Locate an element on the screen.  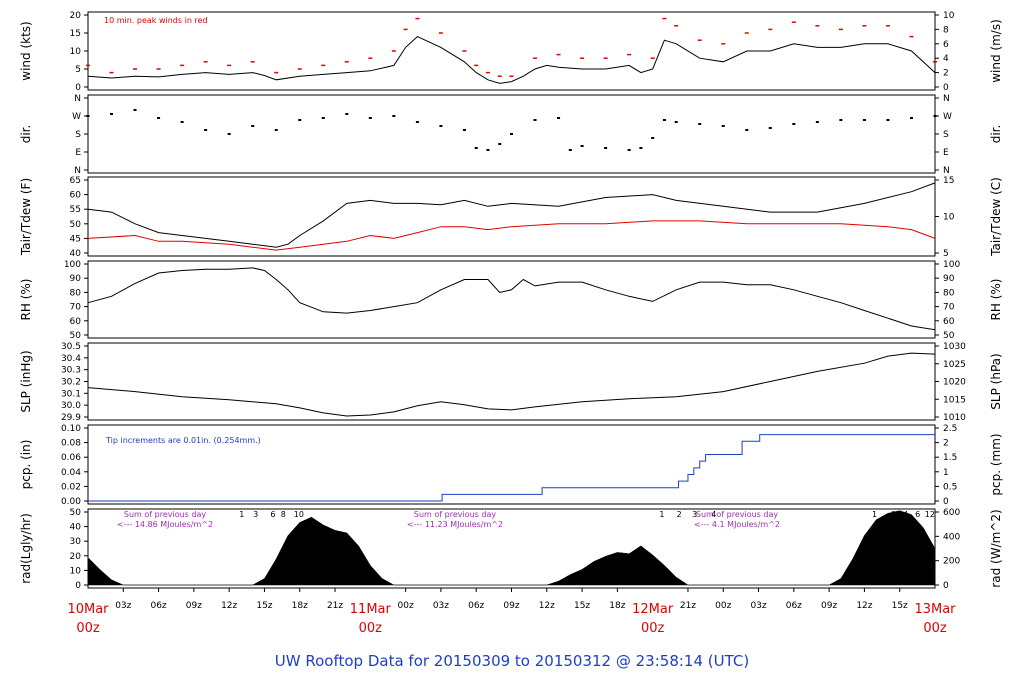
pcp-right-label: pcp. (mm) is located at coordinates (996, 464).